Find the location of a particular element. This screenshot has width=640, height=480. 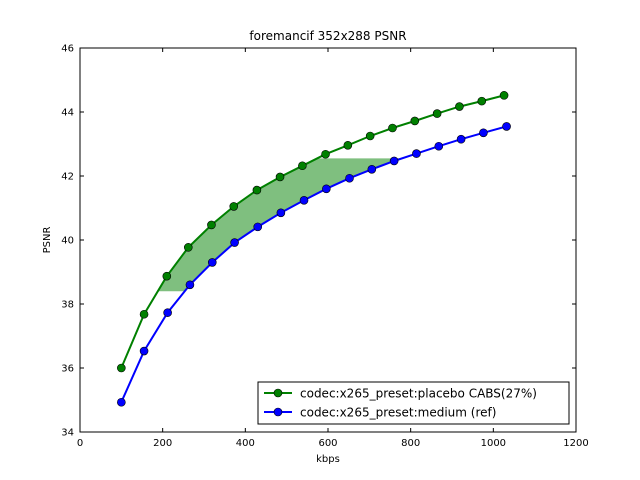

improvement-area is located at coordinates (279, 225).